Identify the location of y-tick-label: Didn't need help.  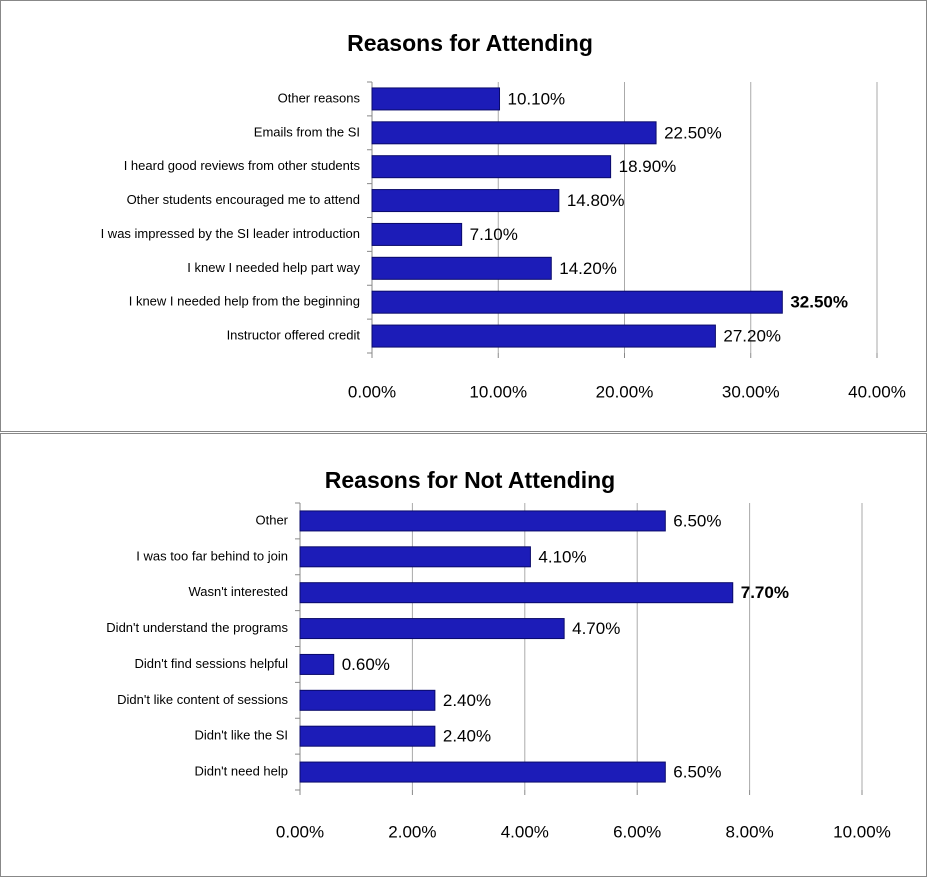
(241, 771).